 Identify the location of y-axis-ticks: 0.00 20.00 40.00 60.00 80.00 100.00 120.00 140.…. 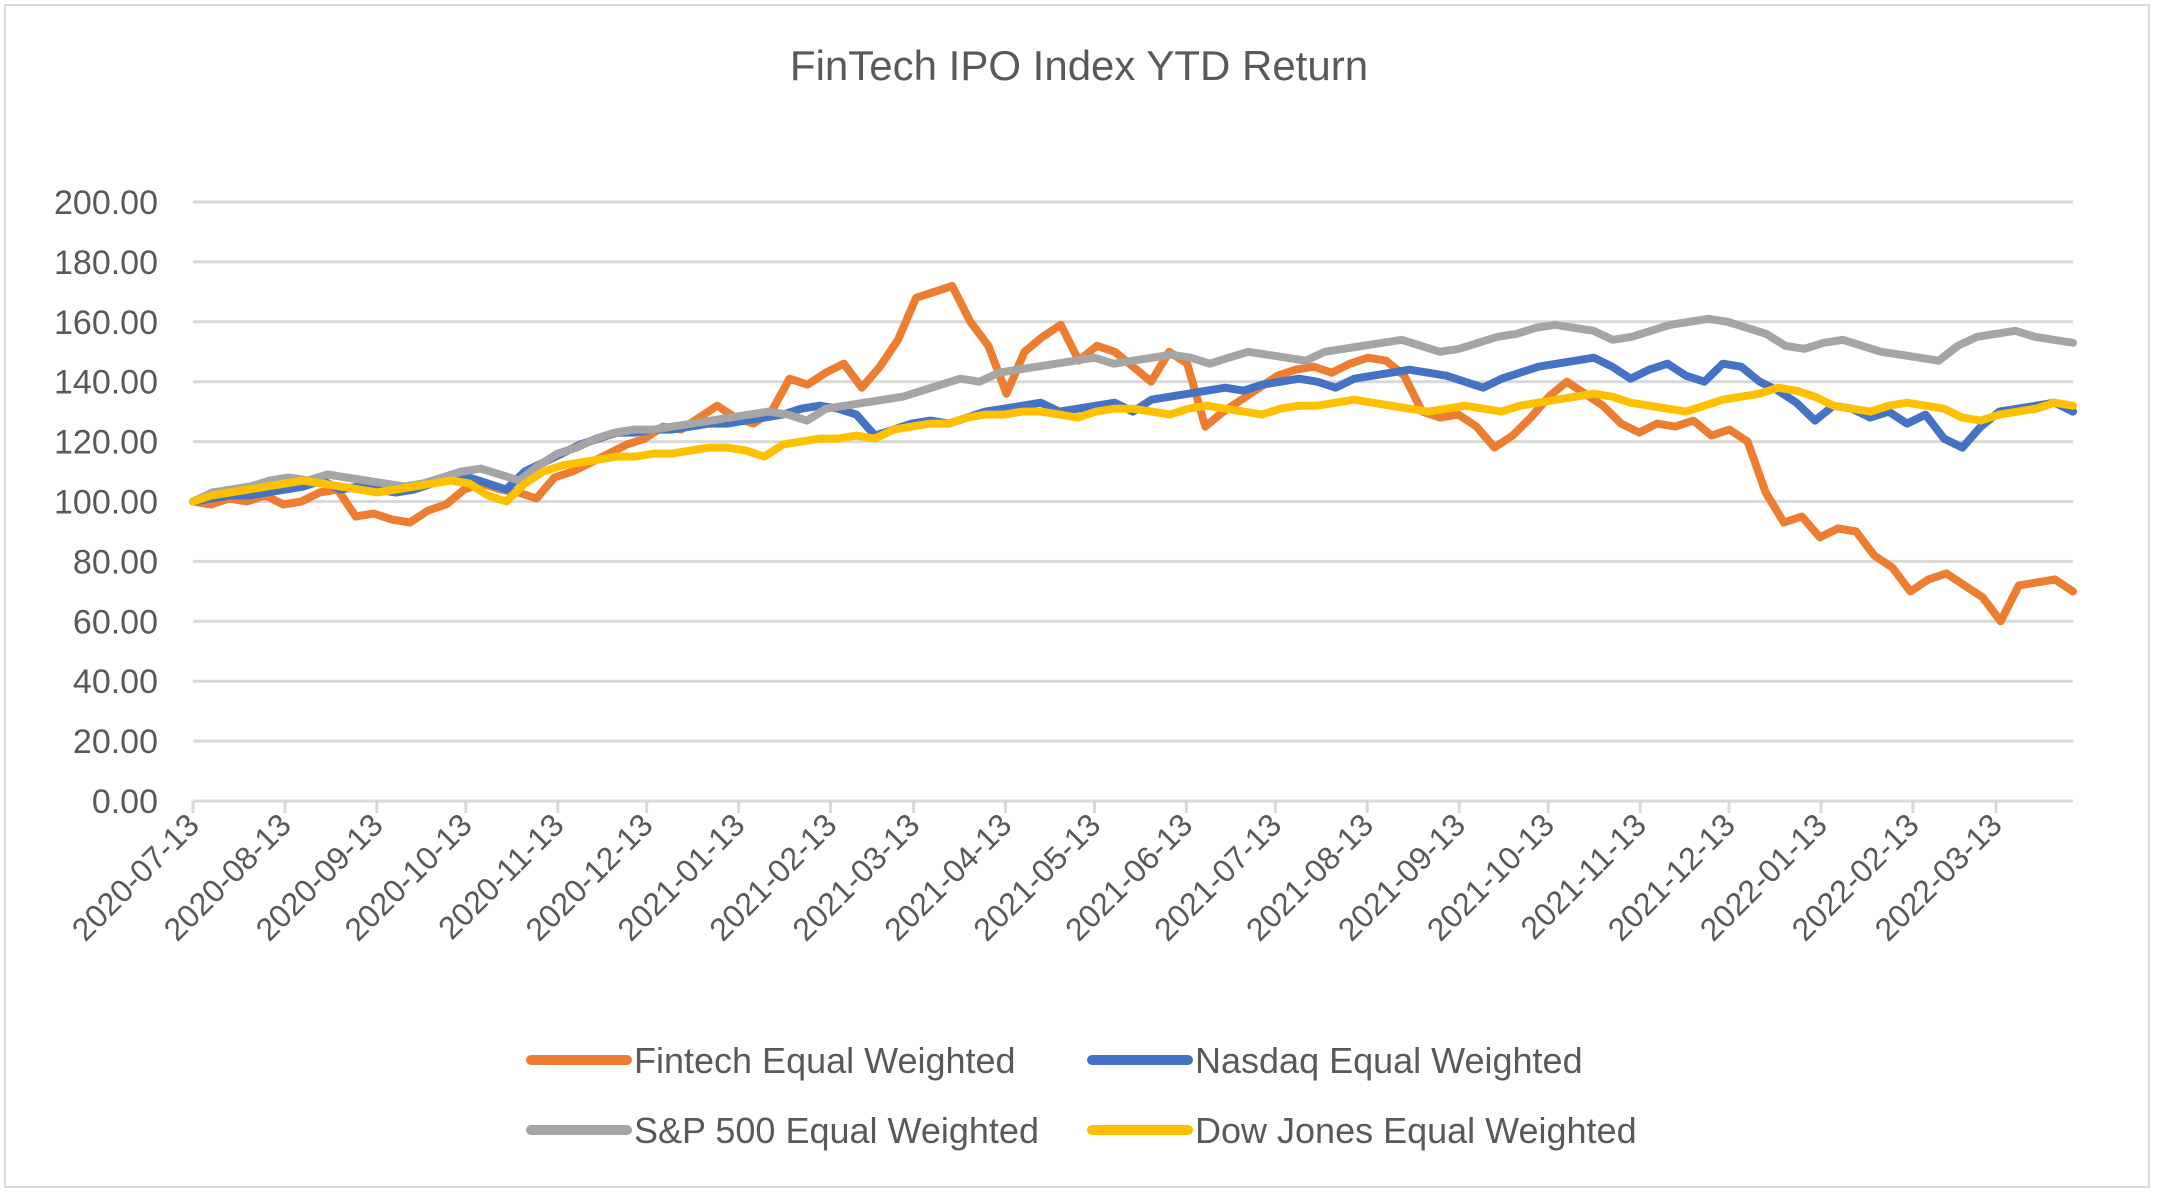
(106, 502).